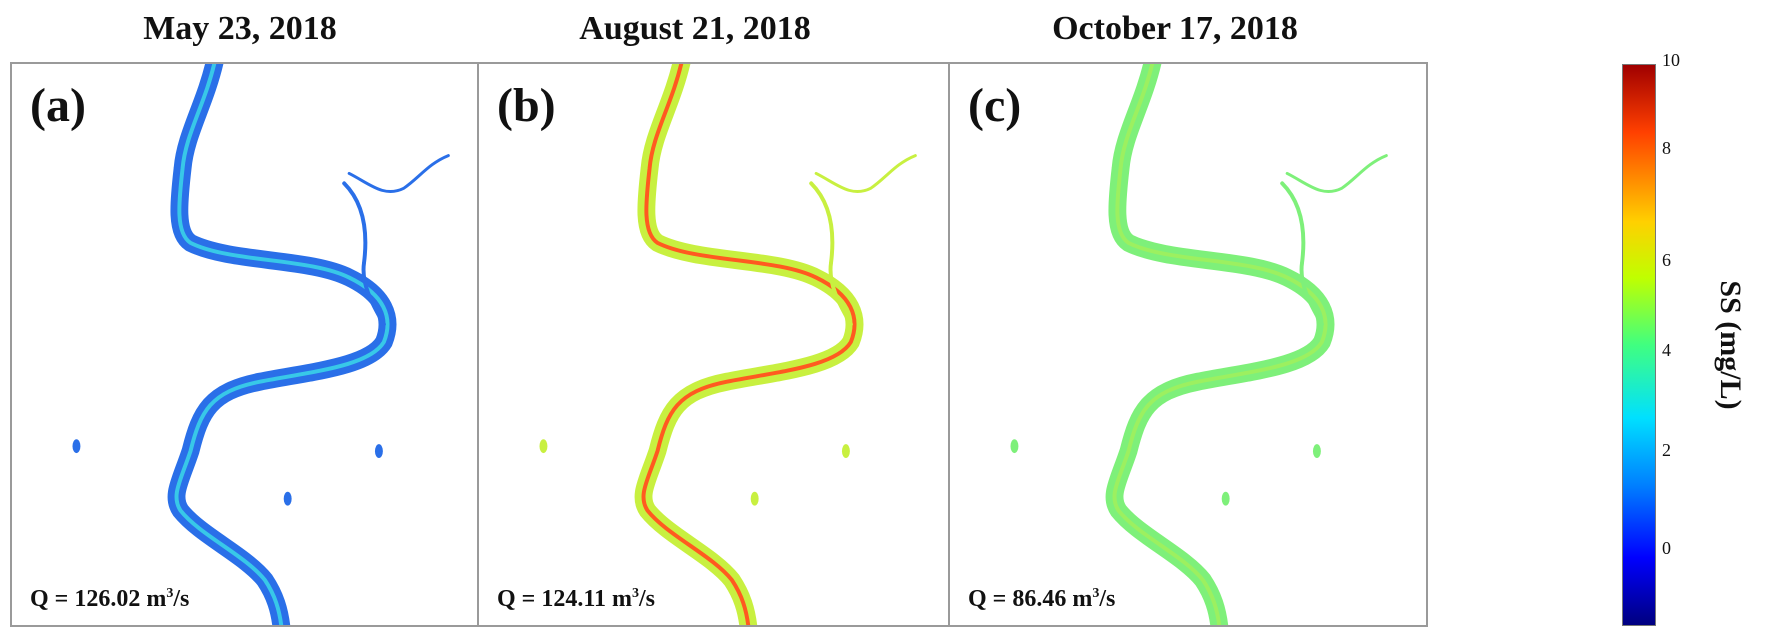 The image size is (1780, 640). I want to click on panel-a-discharge: Q = 126.02 m3/s, so click(110, 599).